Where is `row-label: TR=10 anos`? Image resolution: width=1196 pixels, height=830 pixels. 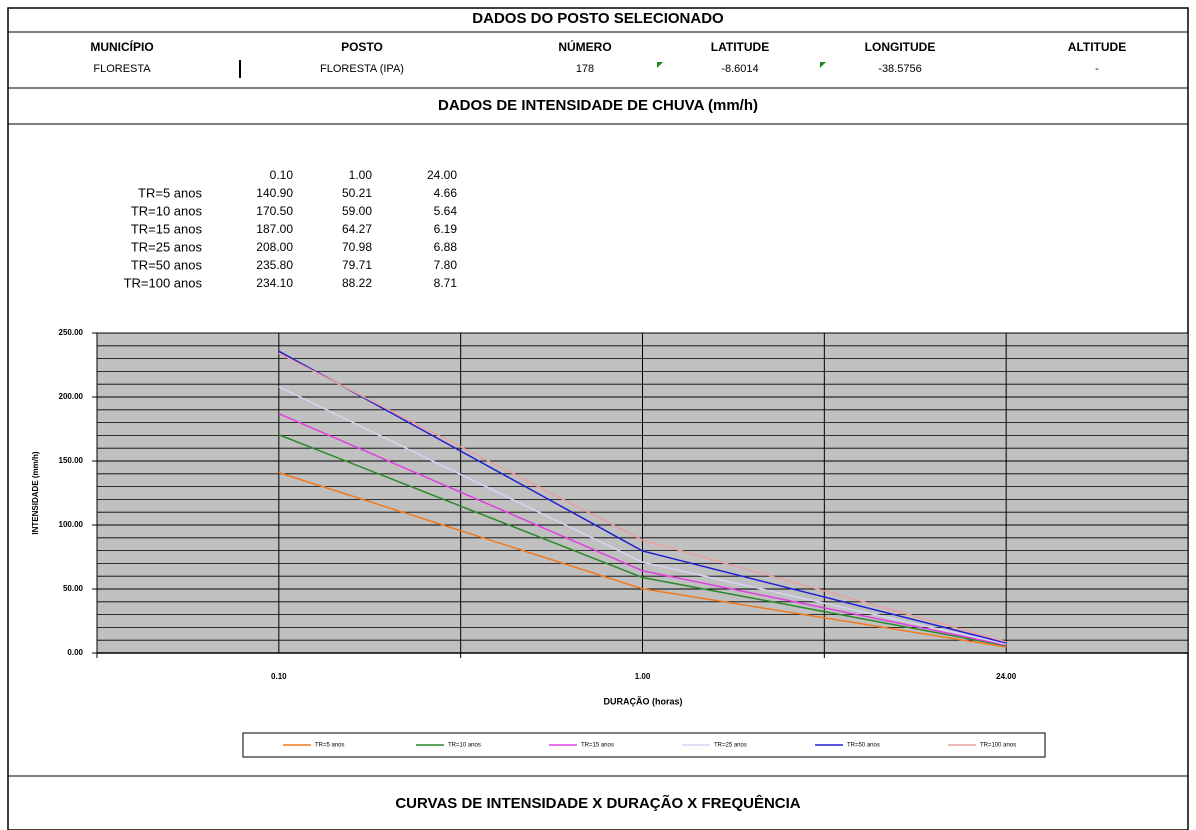
row-label: TR=10 anos is located at coordinates (167, 210).